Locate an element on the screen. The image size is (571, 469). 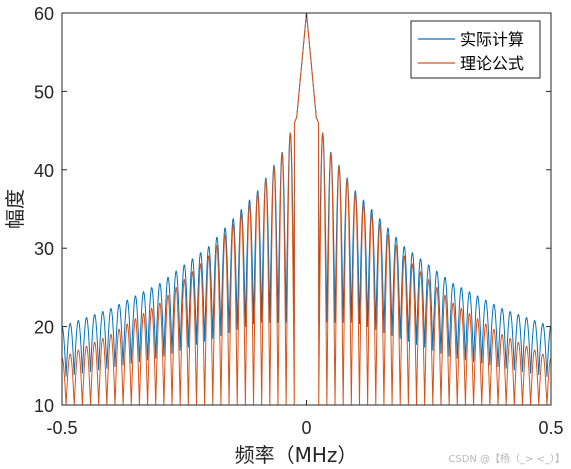
y-tick-label: 20 is located at coordinates (44, 328).